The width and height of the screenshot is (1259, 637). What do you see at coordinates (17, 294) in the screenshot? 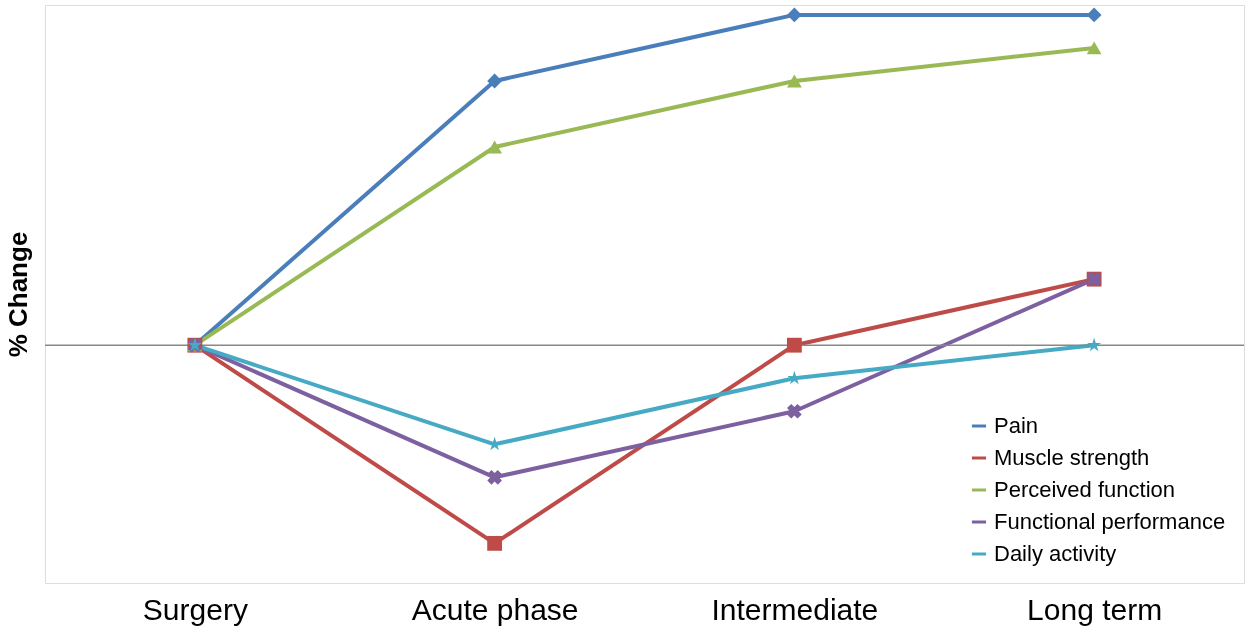
I see `y-axis-title: % Change` at bounding box center [17, 294].